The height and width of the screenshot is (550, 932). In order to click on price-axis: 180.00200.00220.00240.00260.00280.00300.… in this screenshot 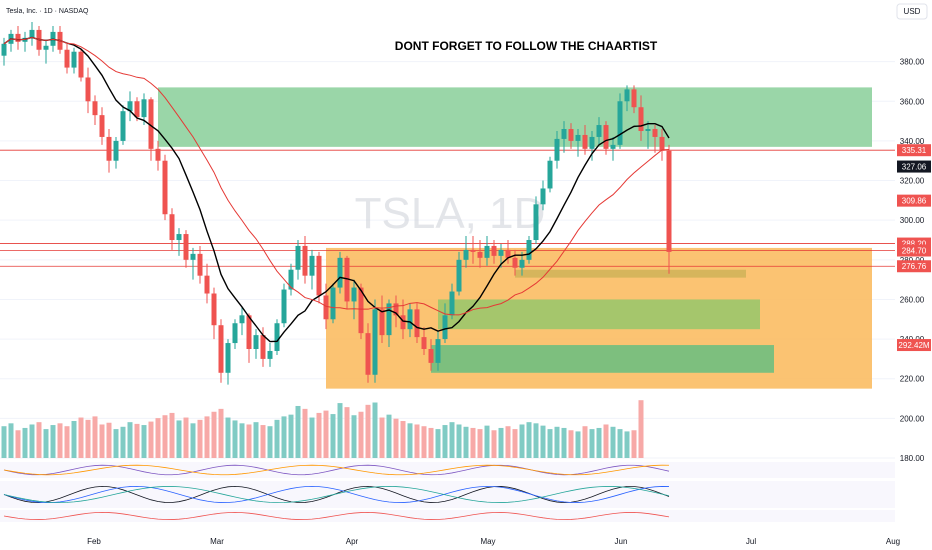, I will do `click(913, 275)`.